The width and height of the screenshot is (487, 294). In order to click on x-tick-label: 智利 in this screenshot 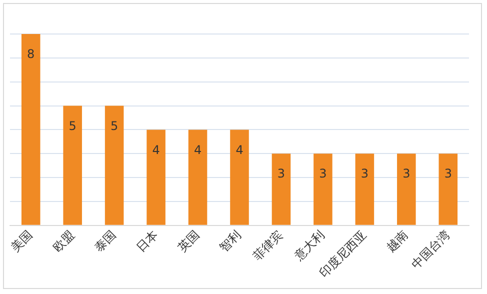, I will do `click(230, 241)`.